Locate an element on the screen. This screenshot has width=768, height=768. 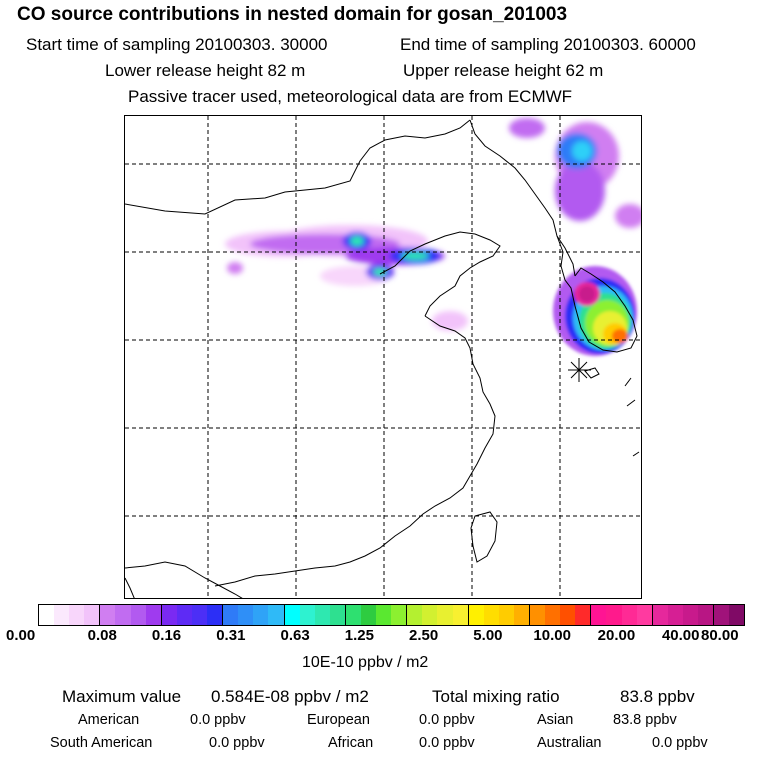
colorbar-tick-label: 0.00 is located at coordinates (21, 635).